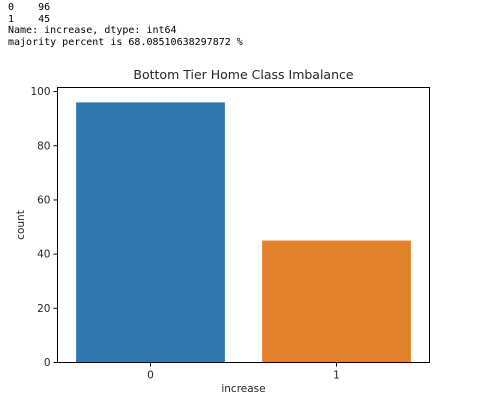  I want to click on y-axis: 0 20 40 60 80 100, so click(44, 227).